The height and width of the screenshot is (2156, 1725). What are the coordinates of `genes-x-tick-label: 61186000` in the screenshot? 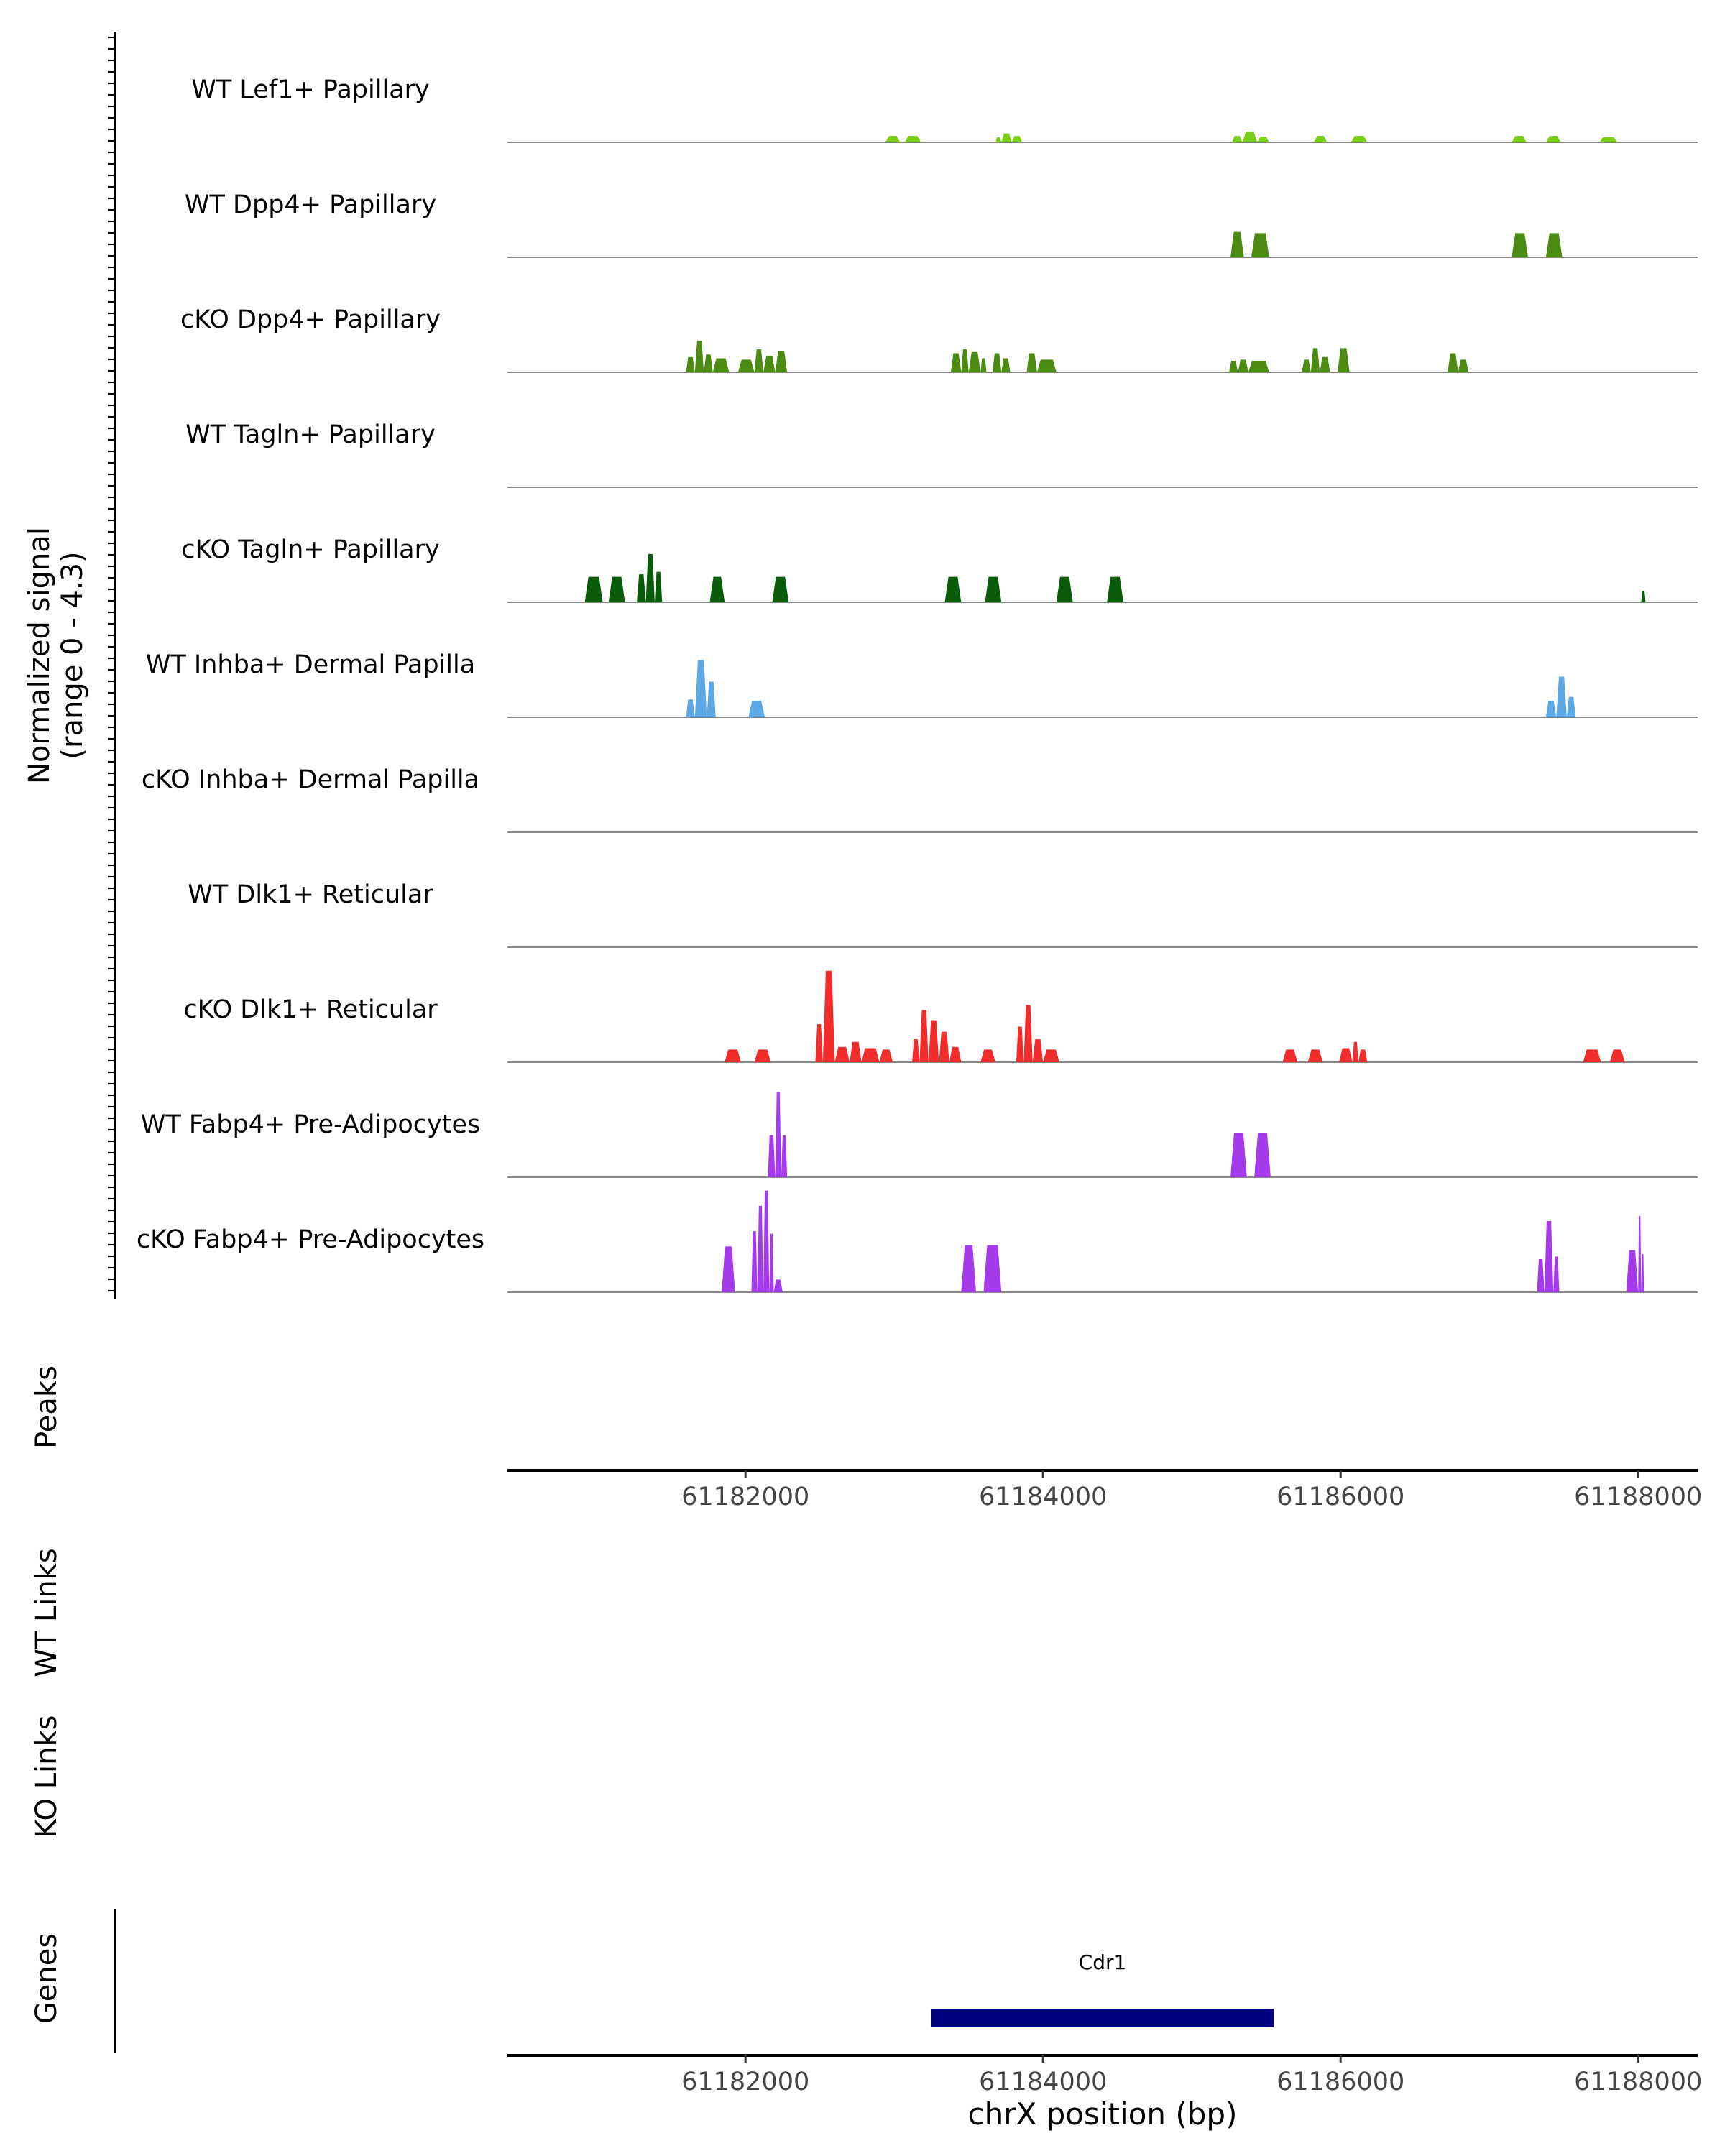 It's located at (1340, 2082).